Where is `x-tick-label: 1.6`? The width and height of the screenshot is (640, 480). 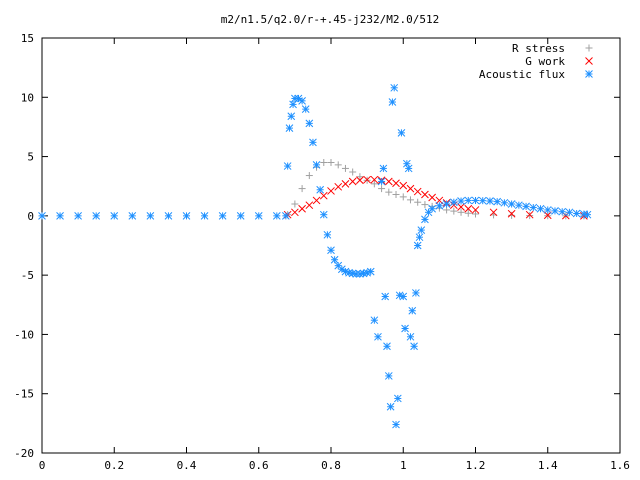 x-tick-label: 1.6 is located at coordinates (620, 465).